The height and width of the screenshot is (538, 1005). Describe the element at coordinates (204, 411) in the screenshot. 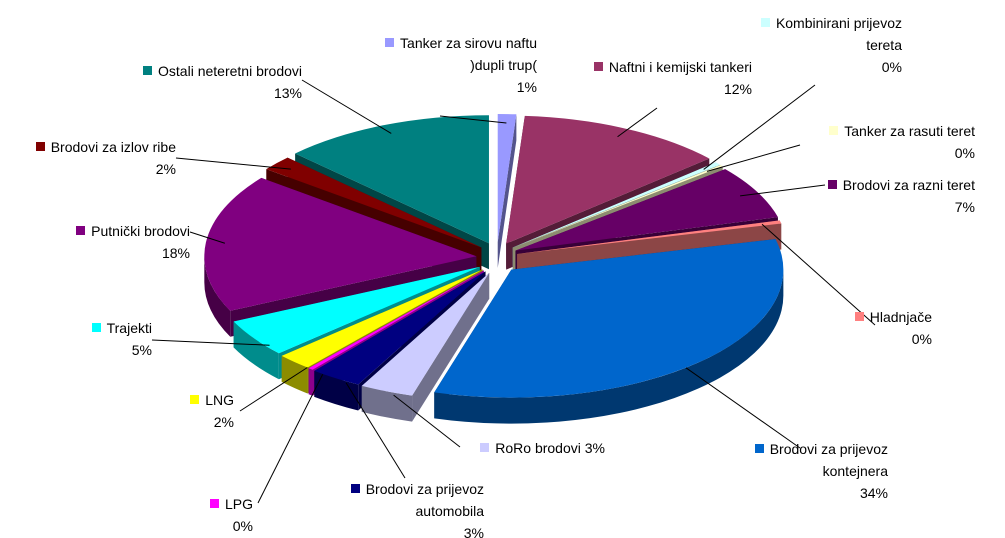

I see `data-label: LNG 2%` at that location.